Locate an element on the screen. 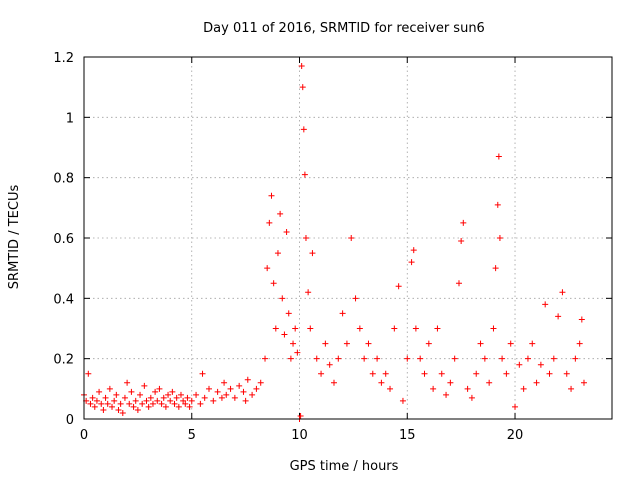  x-tick-label: 10 is located at coordinates (299, 435).